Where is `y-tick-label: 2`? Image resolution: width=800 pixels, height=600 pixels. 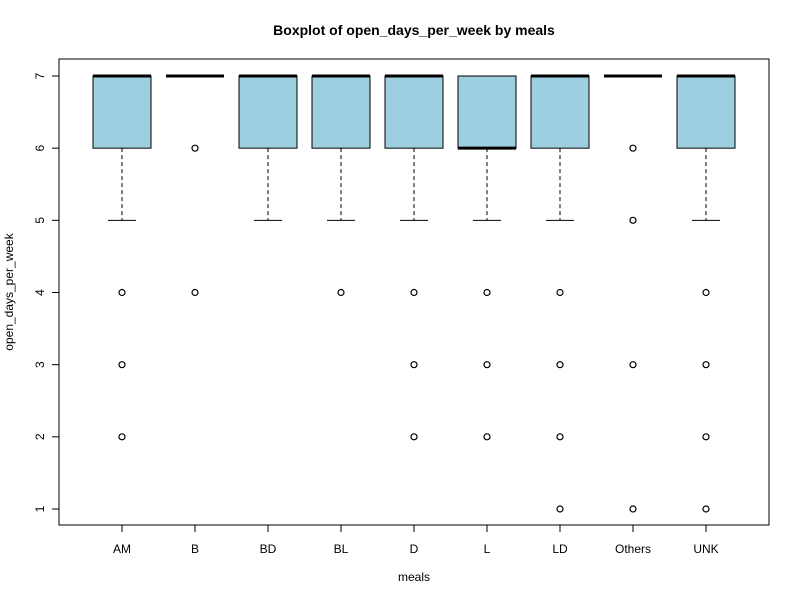
y-tick-label: 2 is located at coordinates (40, 436).